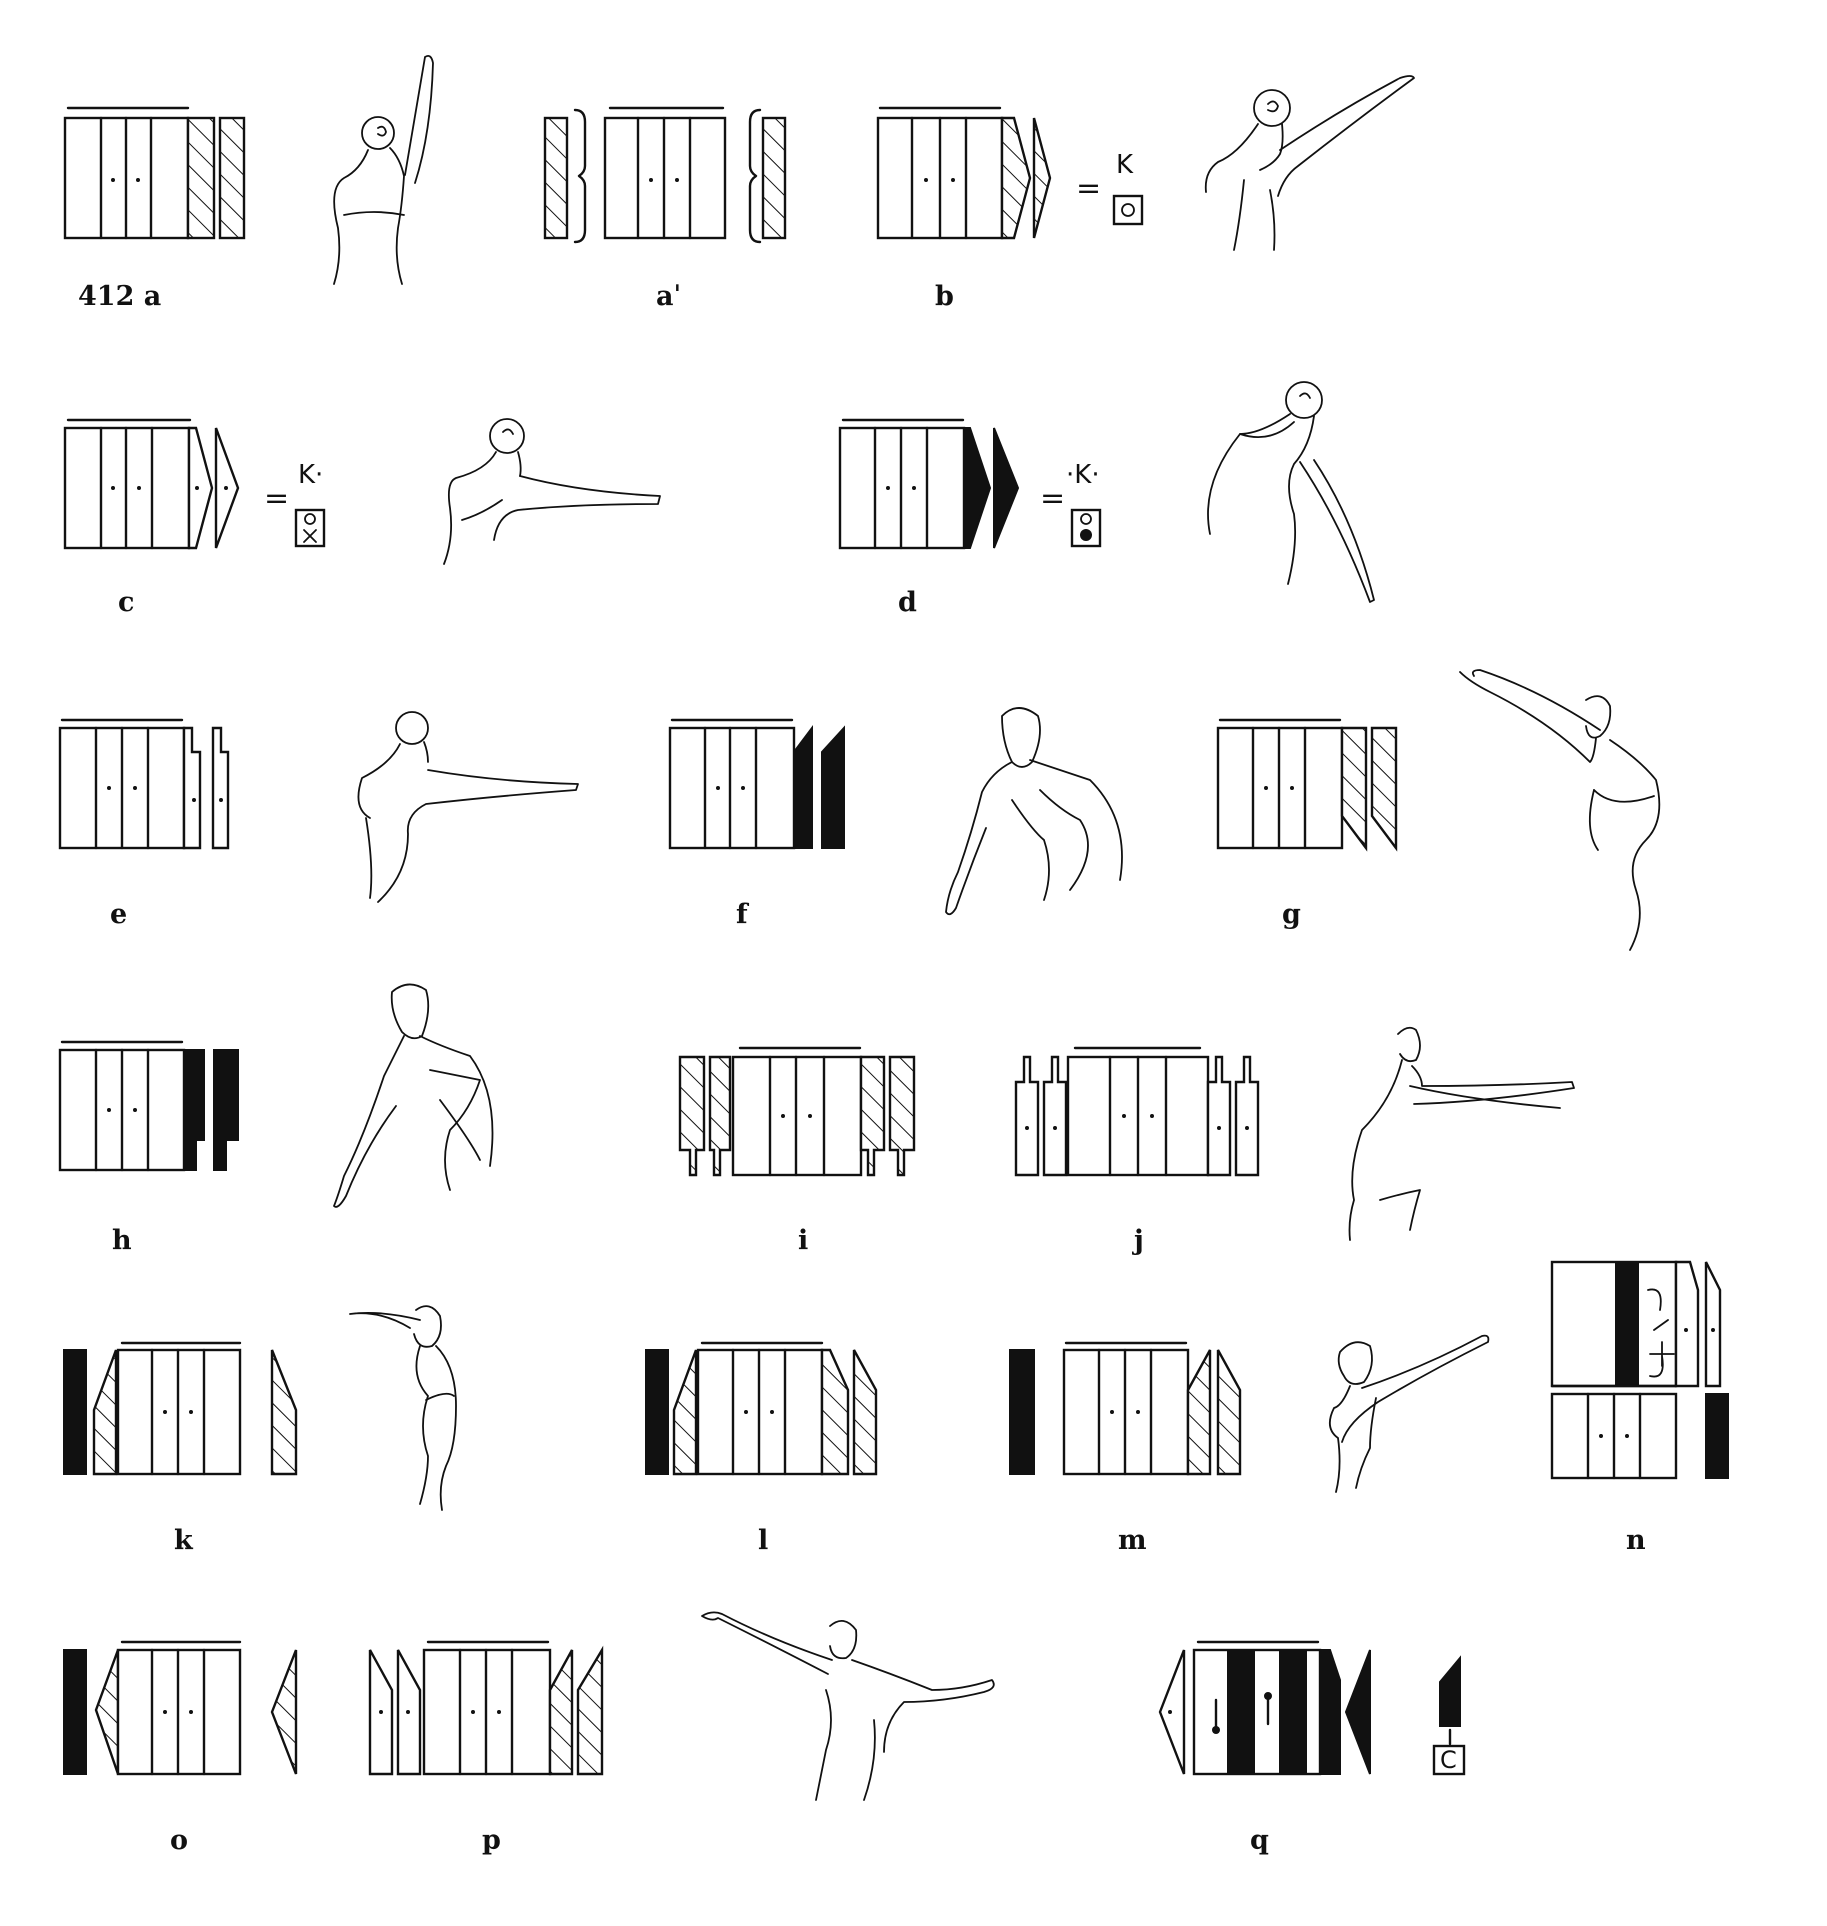  What do you see at coordinates (756, 784) in the screenshot?
I see `staff-f` at bounding box center [756, 784].